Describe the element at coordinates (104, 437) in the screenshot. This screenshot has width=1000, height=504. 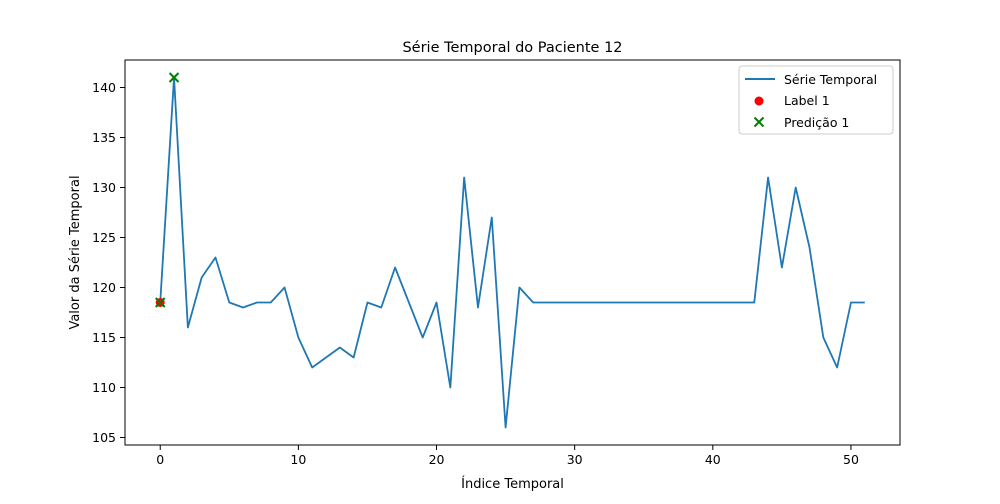
I see `y-tick-label: 105` at that location.